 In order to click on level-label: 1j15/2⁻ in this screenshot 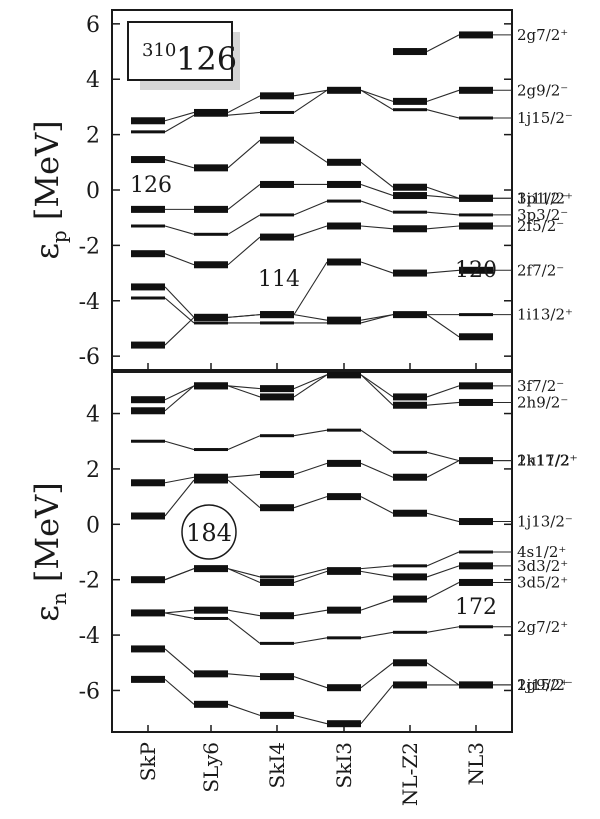, I will do `click(545, 685)`.